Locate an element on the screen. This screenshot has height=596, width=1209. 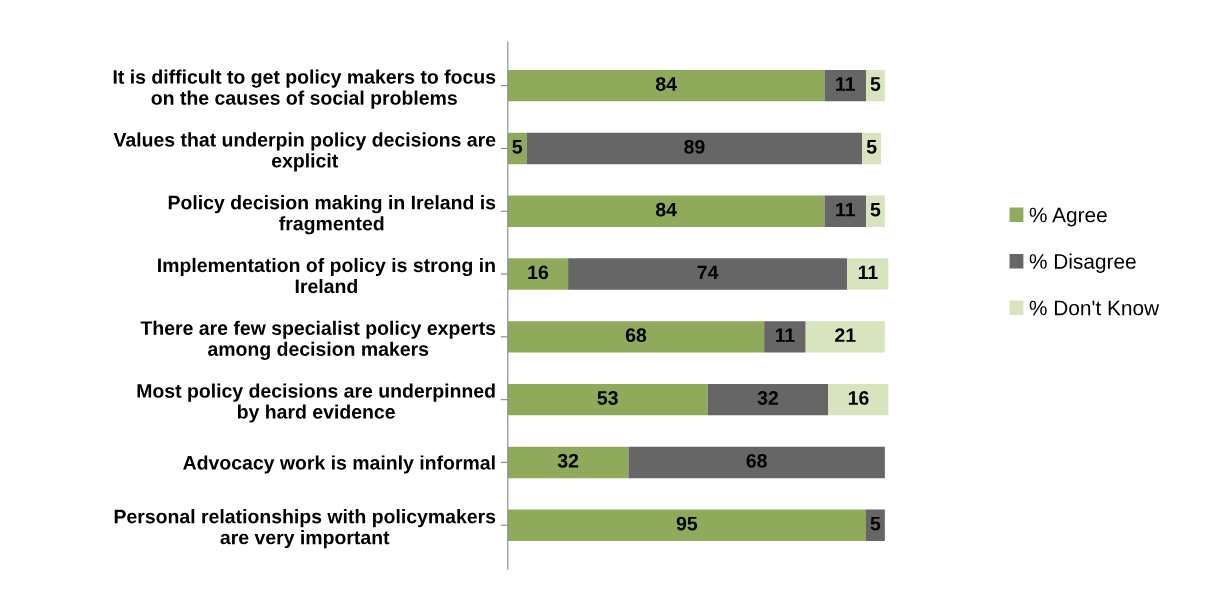
data-label: 21 is located at coordinates (845, 335).